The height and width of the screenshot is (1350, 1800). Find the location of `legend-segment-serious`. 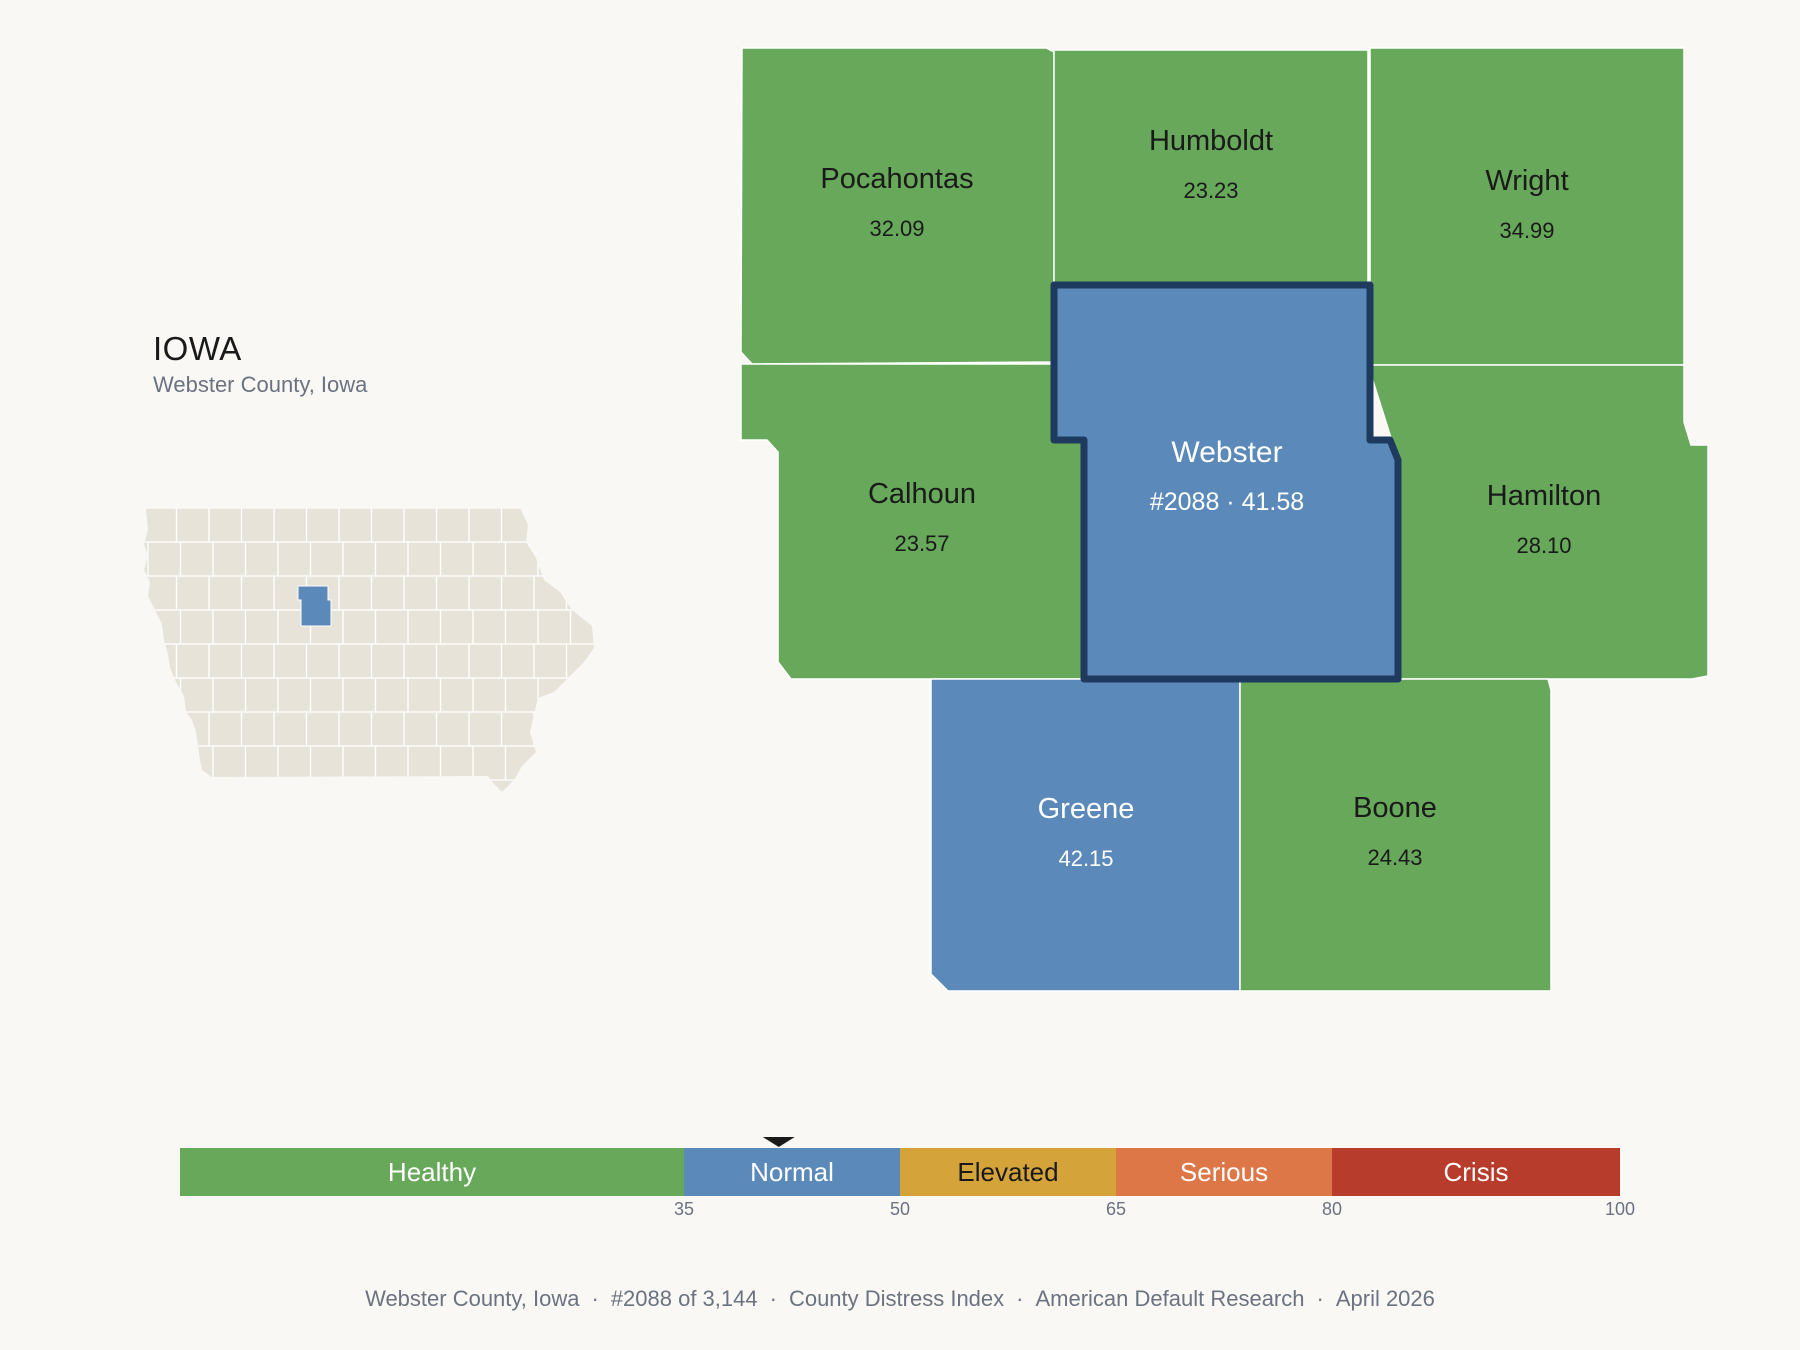

legend-segment-serious is located at coordinates (1224, 1172).